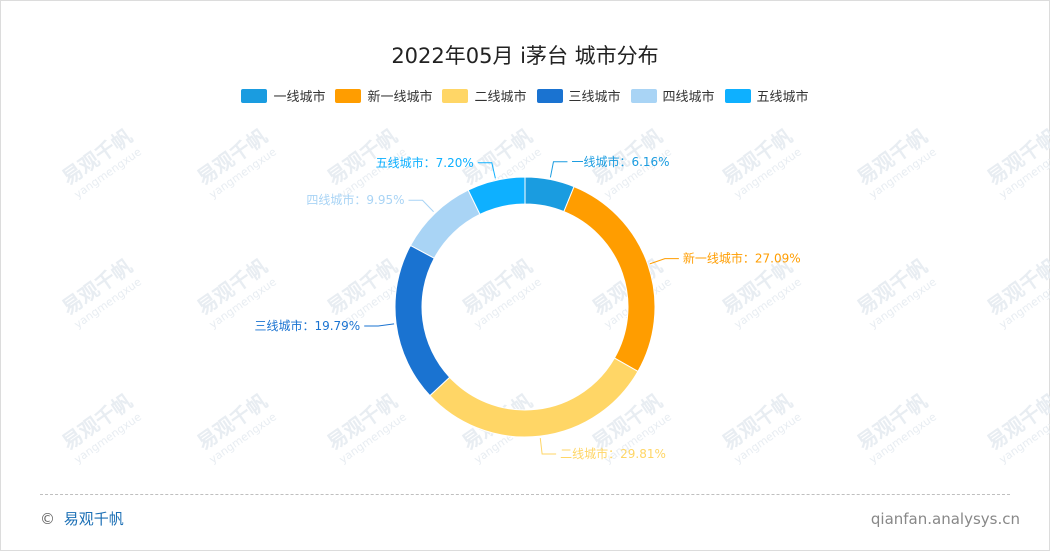  What do you see at coordinates (525, 56) in the screenshot?
I see `chart-title: 2022年05月 i茅台 城市分布` at bounding box center [525, 56].